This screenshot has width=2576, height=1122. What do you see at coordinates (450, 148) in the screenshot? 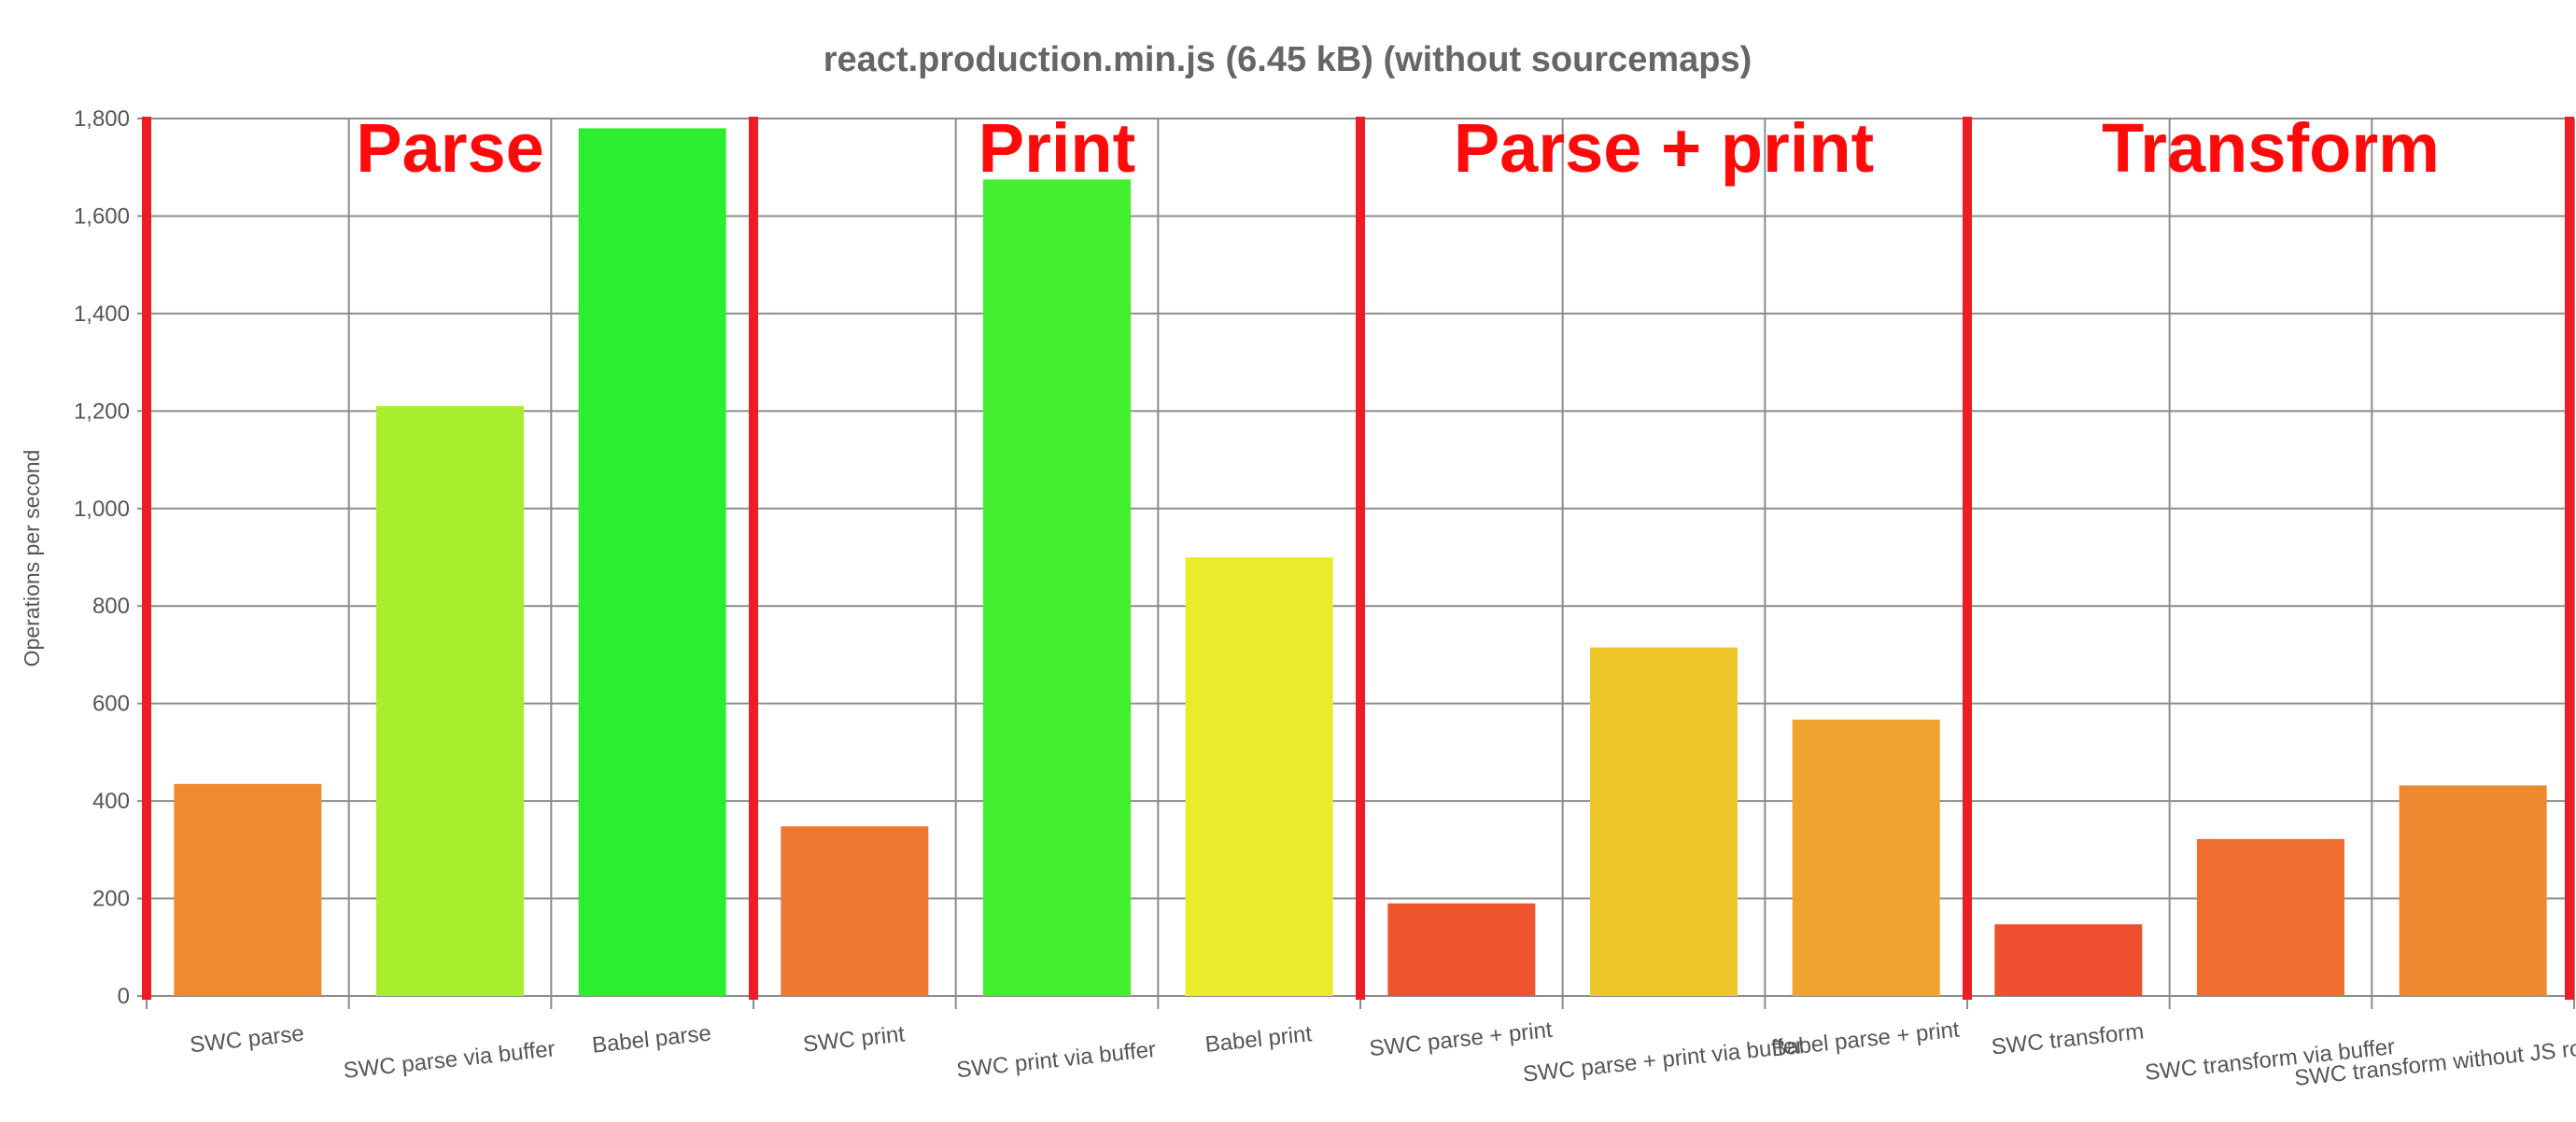
I see `group-label: Parse` at bounding box center [450, 148].